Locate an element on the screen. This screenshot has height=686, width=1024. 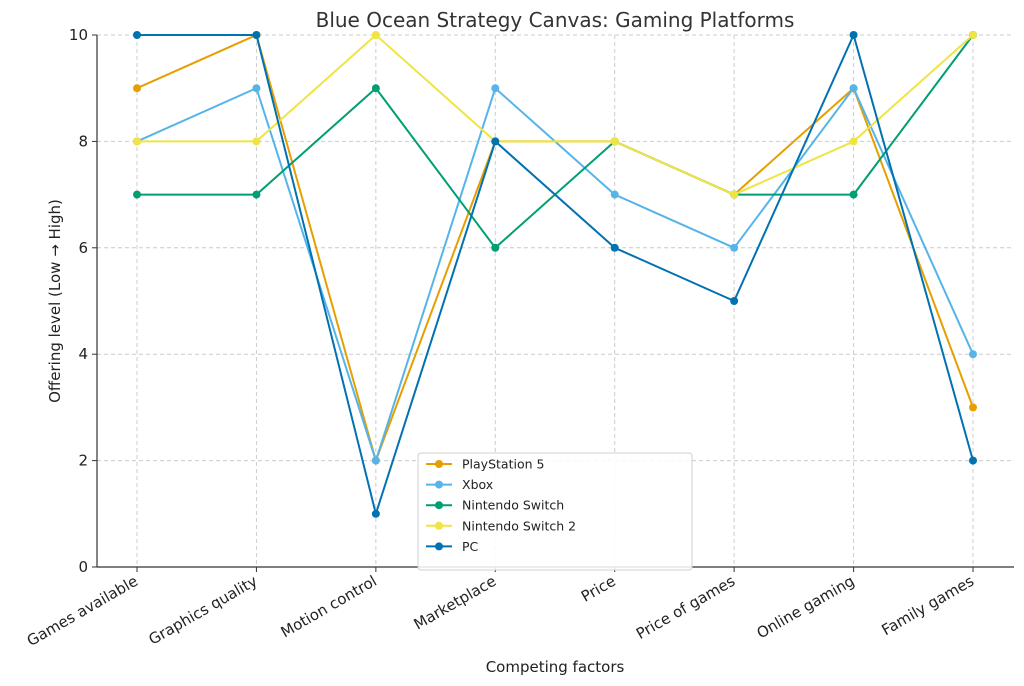
x-tick-label: Motion control is located at coordinates (329, 606).